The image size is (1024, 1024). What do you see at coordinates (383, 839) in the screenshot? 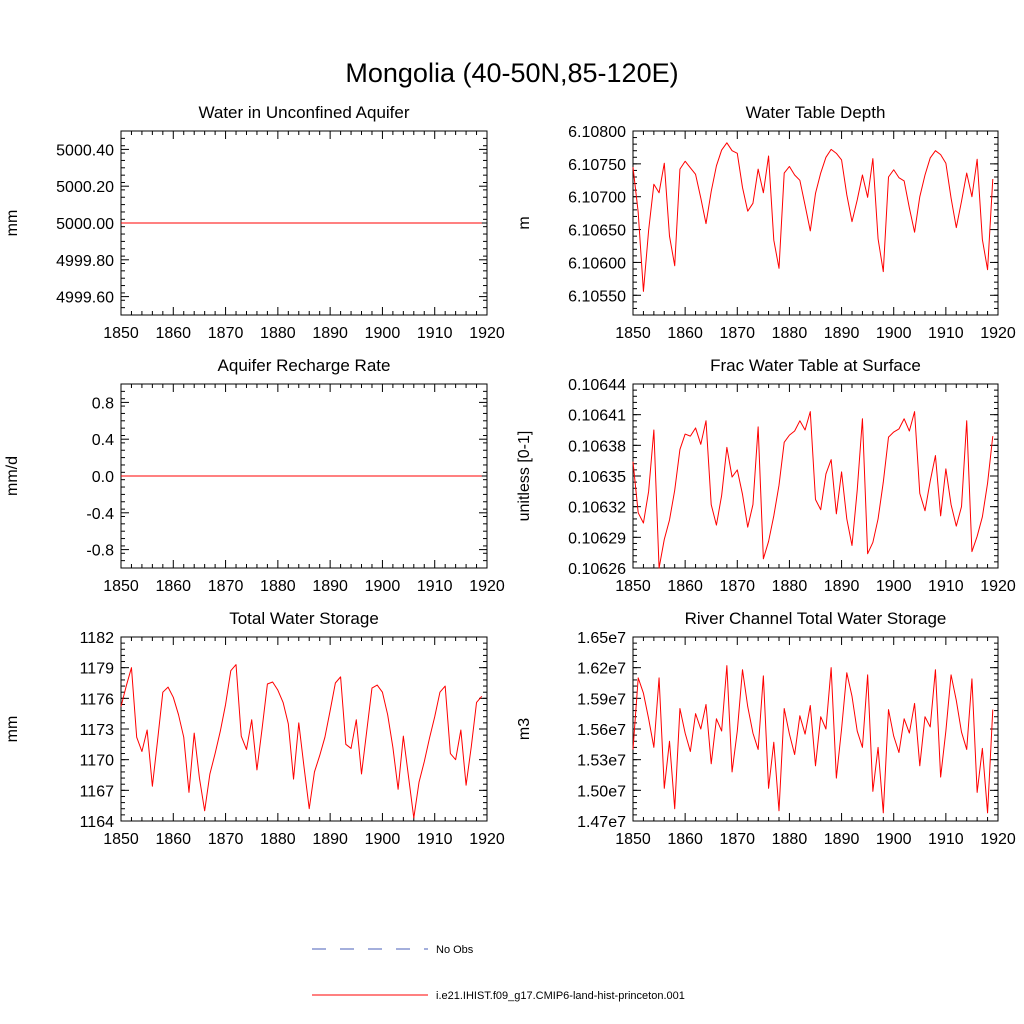
I see `chart-5-xtick-label: 1900` at bounding box center [383, 839].